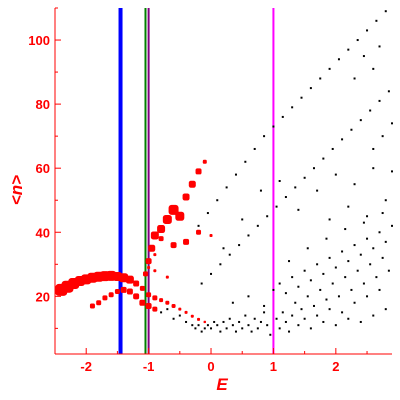 This screenshot has width=400, height=400. Describe the element at coordinates (16, 190) in the screenshot. I see `y-axis-label: <n>` at that location.